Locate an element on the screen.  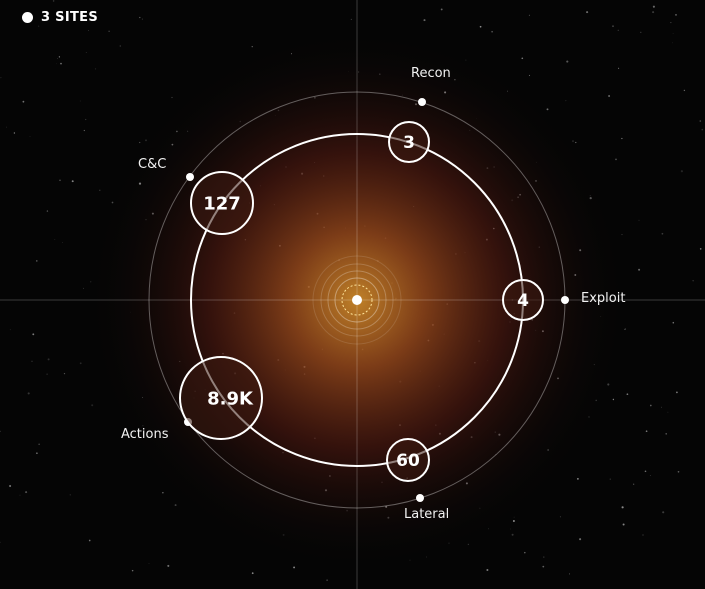
sites-dot-icon is located at coordinates (27, 17).